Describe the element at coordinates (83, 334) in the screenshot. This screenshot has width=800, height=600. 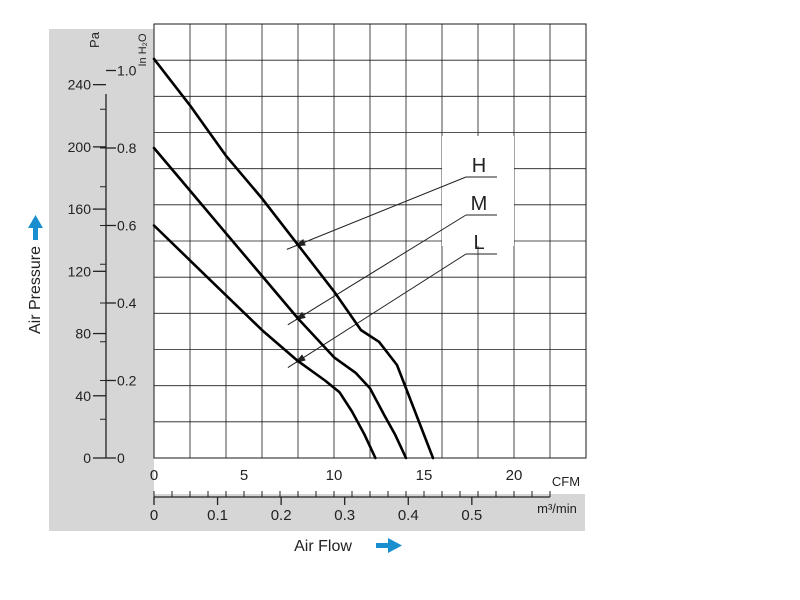
I see `y-tick-label-pa: 80` at that location.